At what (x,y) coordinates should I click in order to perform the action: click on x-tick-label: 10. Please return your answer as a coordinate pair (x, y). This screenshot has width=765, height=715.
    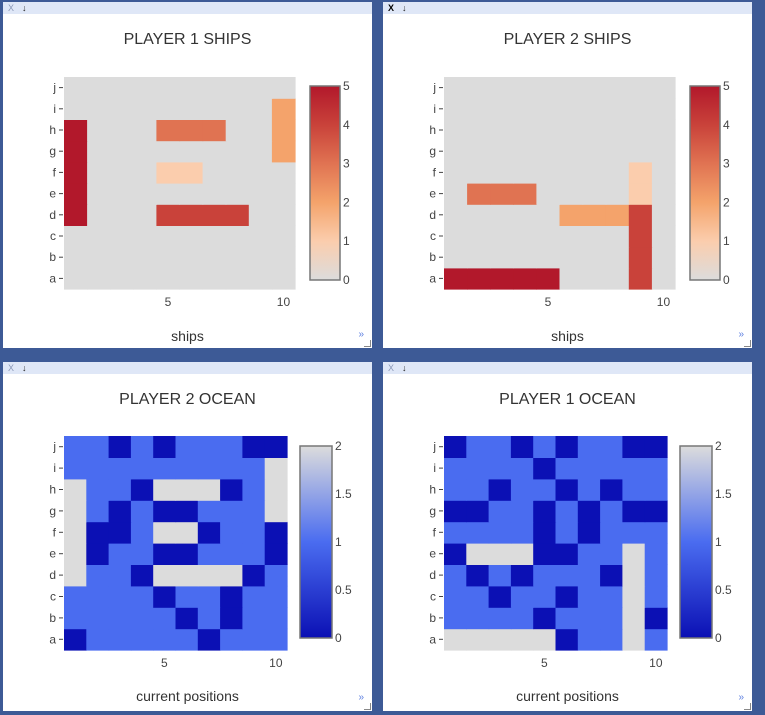
    Looking at the image, I should click on (276, 663).